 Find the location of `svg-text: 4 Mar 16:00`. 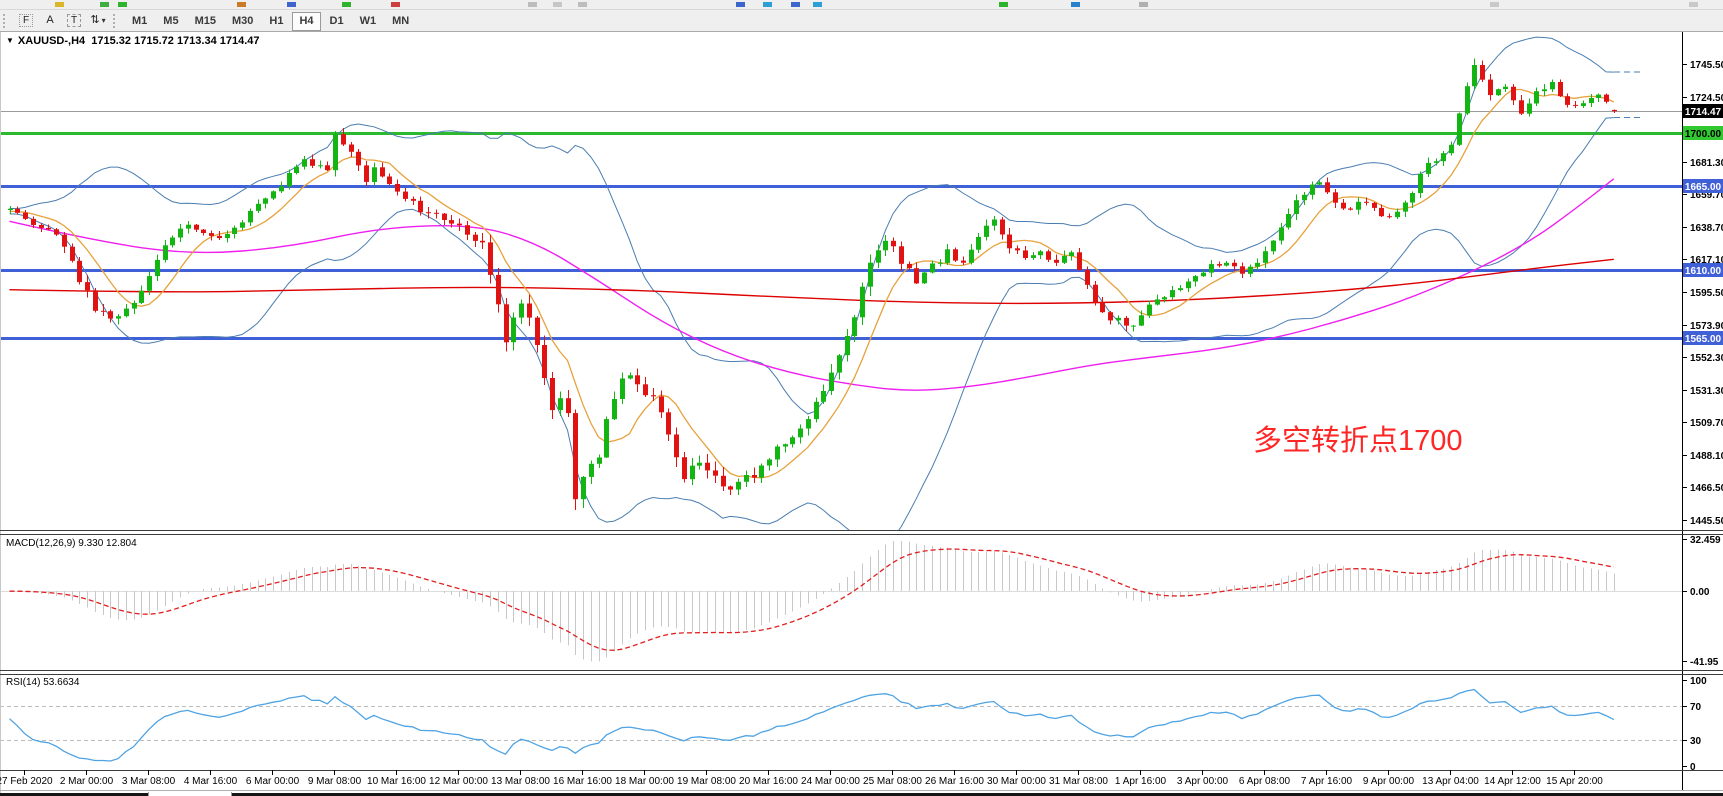

svg-text: 4 Mar 16:00 is located at coordinates (211, 781).